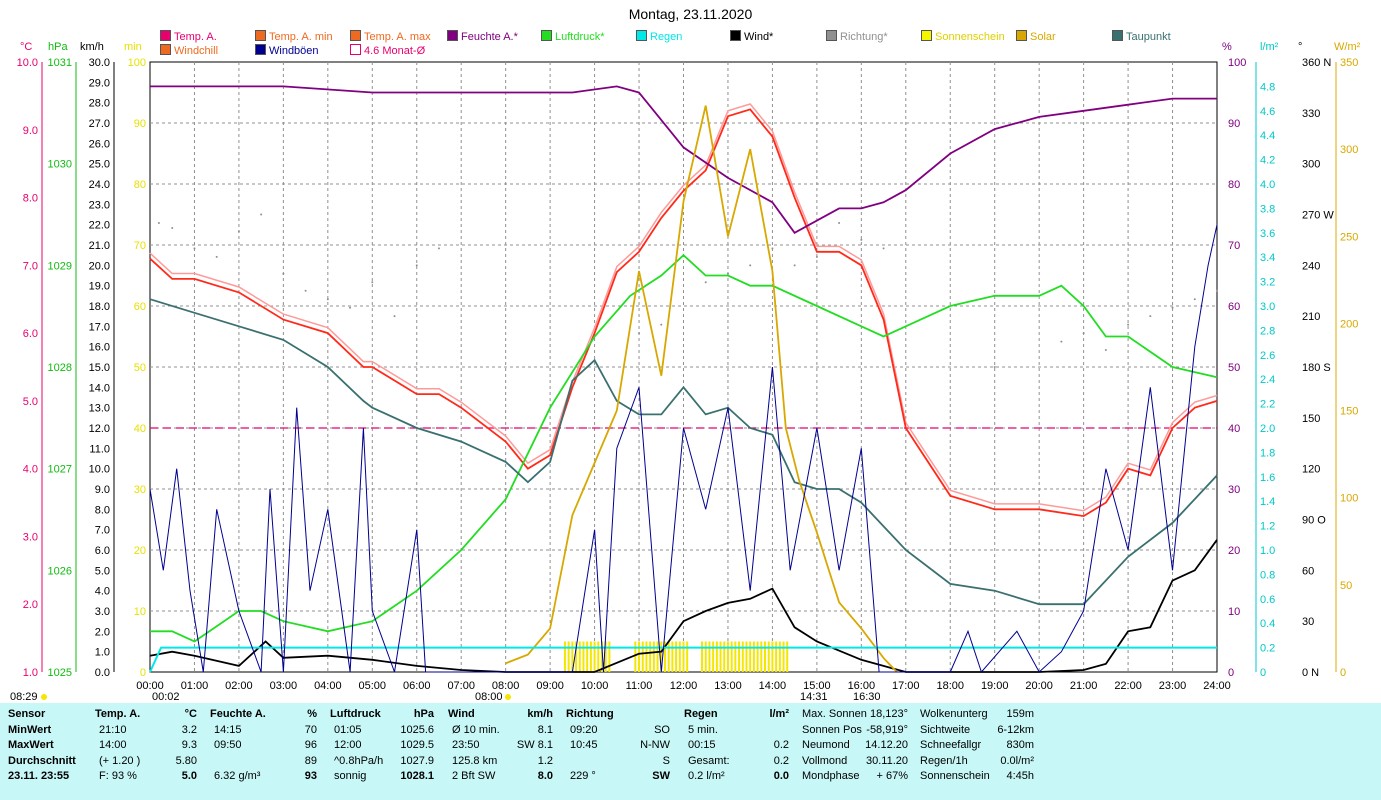  What do you see at coordinates (662, 729) in the screenshot?
I see `panel-cell: SO` at bounding box center [662, 729].